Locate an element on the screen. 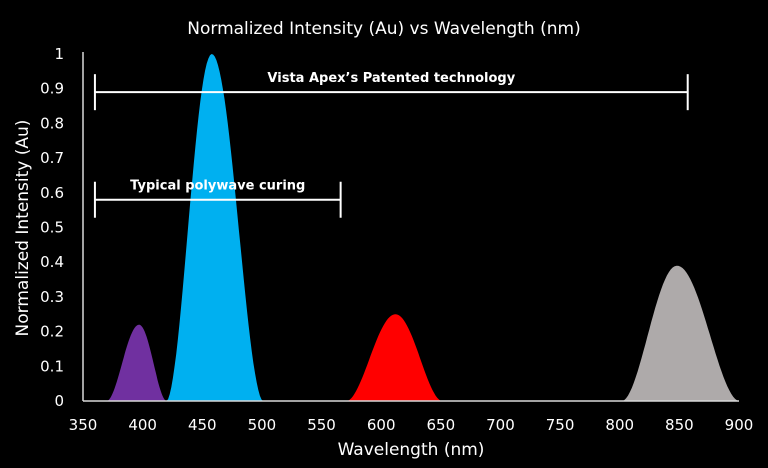 The width and height of the screenshot is (768, 468). x-tick-label: 600 is located at coordinates (381, 425).